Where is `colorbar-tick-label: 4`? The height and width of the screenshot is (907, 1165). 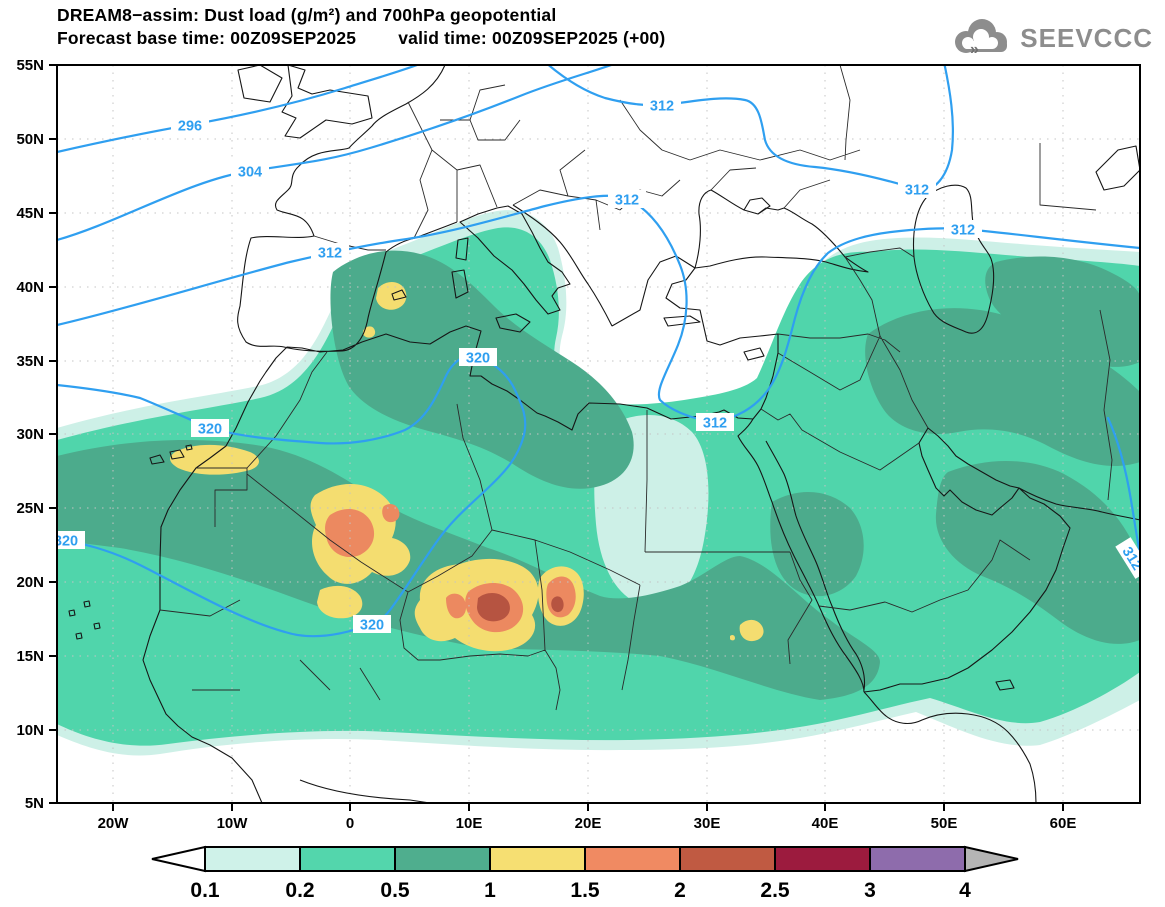 colorbar-tick-label: 4 is located at coordinates (965, 890).